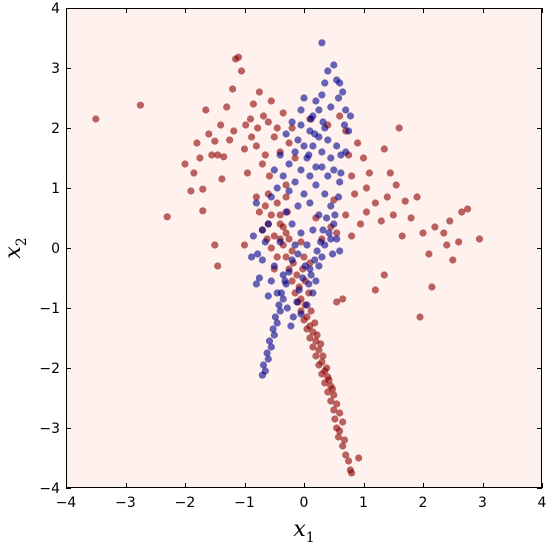  What do you see at coordinates (55, 129) in the screenshot?
I see `y-tick-label: 2` at bounding box center [55, 129].